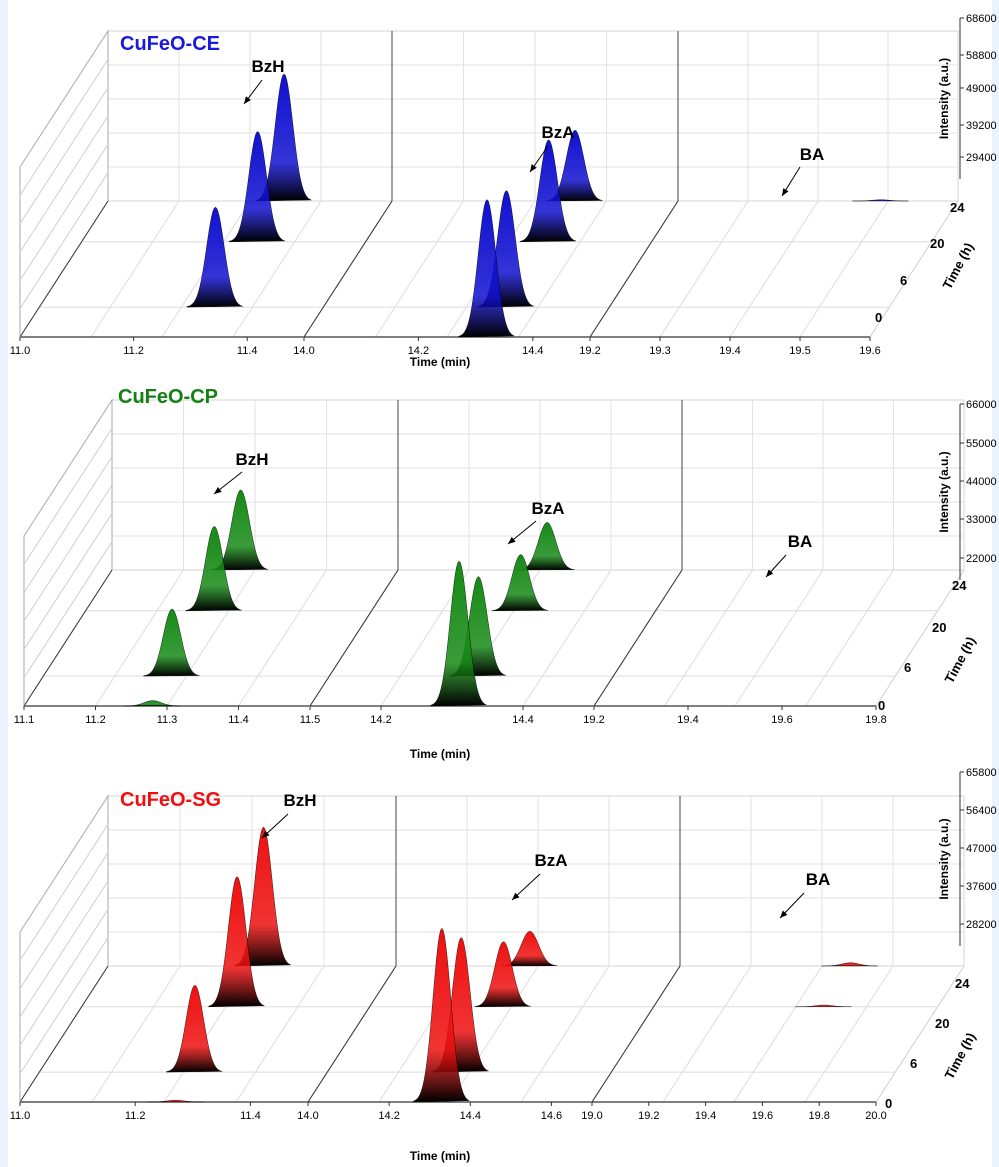  Describe the element at coordinates (981, 482) in the screenshot. I see `z-tick-label: 44000` at that location.